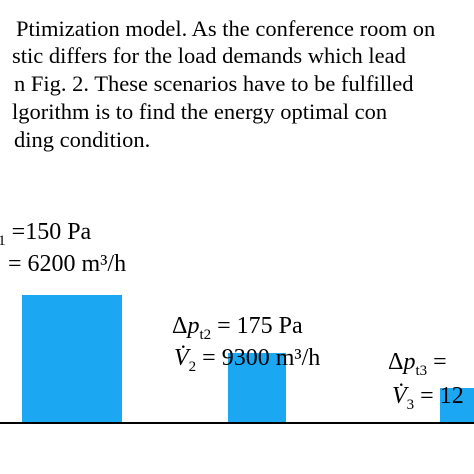 The width and height of the screenshot is (474, 474). What do you see at coordinates (261, 358) in the screenshot?
I see `annotation-2-flow-value: = 9300 m³/h` at bounding box center [261, 358].